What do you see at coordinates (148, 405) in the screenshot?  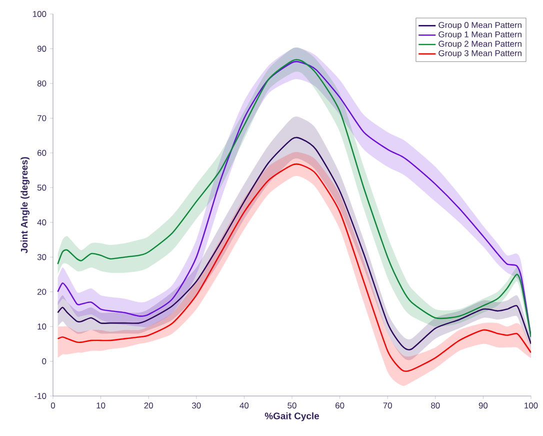 I see `x-tick-label: 20` at bounding box center [148, 405].